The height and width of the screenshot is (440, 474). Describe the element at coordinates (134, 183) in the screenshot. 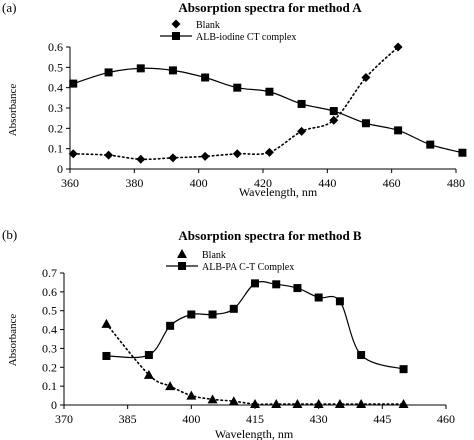

I see `x-tick-label: 380` at that location.